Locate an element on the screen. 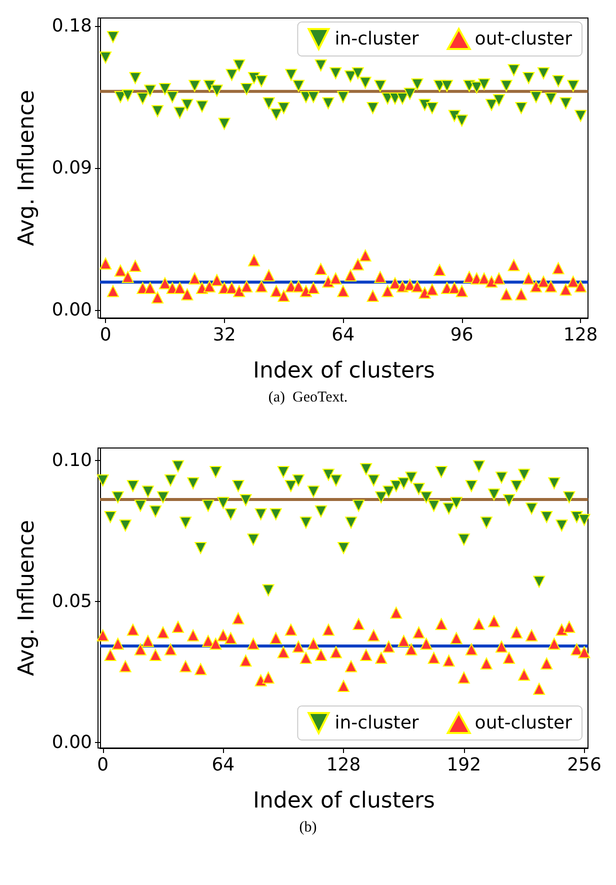 The height and width of the screenshot is (885, 616). x-tick-label: 256 is located at coordinates (584, 765).